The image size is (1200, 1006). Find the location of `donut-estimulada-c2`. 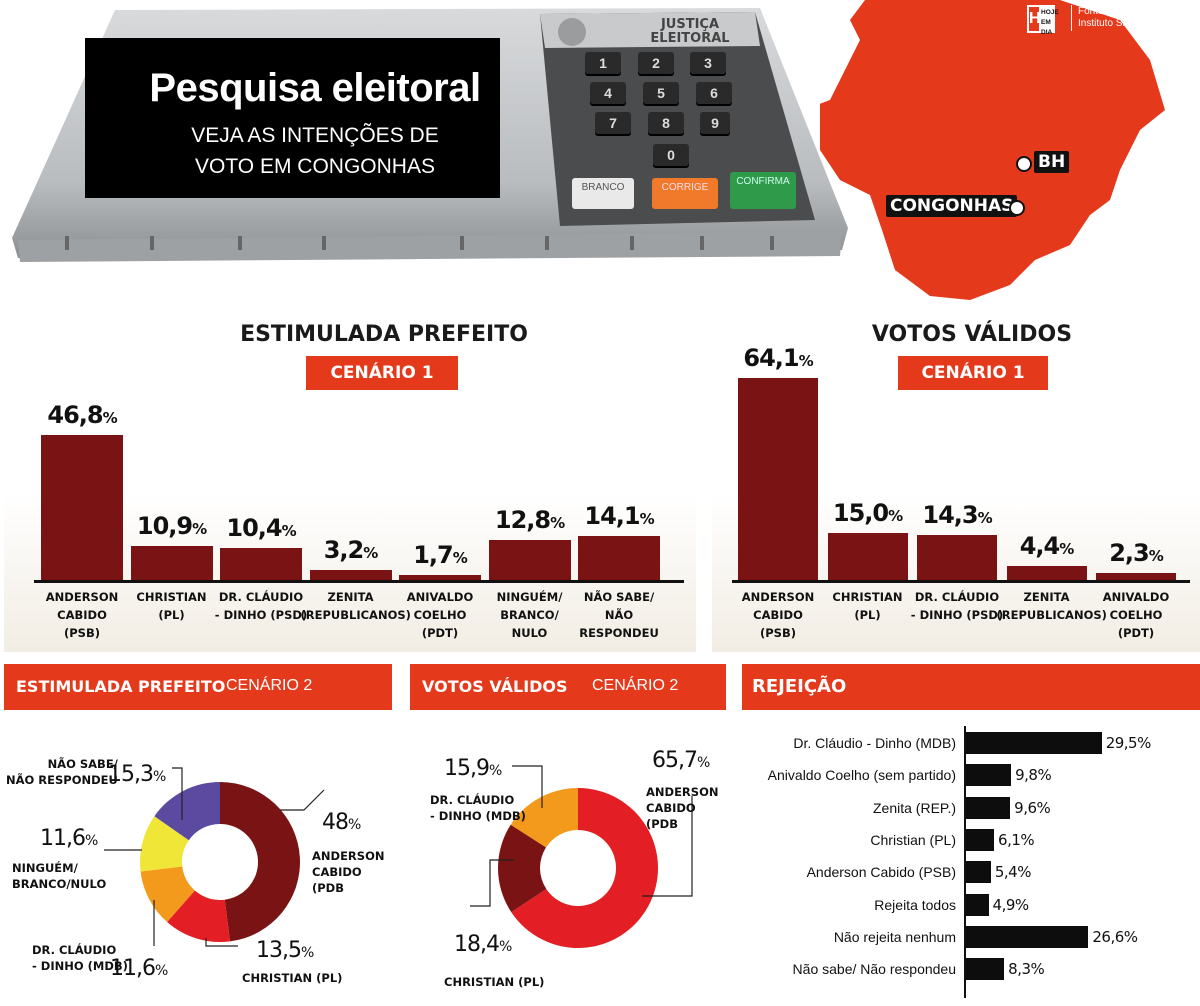

donut-estimulada-c2 is located at coordinates (214, 857).